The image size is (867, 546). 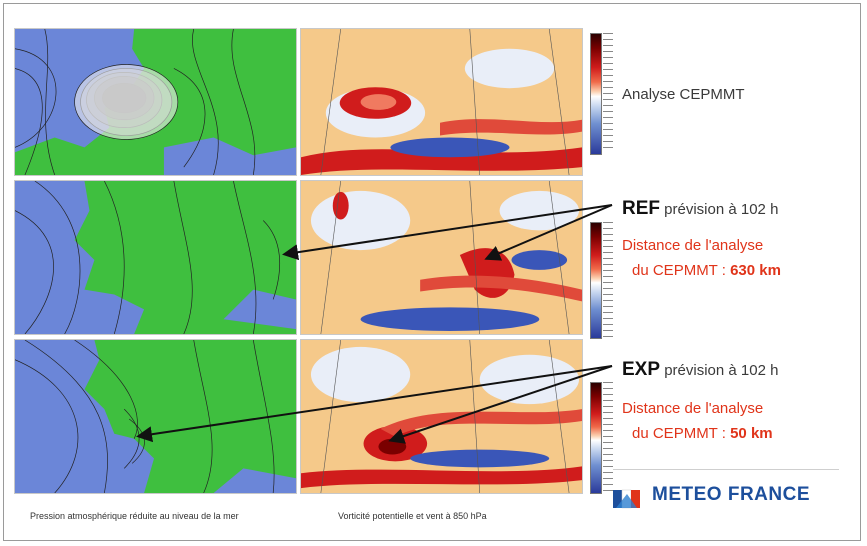 What do you see at coordinates (755, 270) in the screenshot?
I see `ref-distance-value: 630 km` at bounding box center [755, 270].